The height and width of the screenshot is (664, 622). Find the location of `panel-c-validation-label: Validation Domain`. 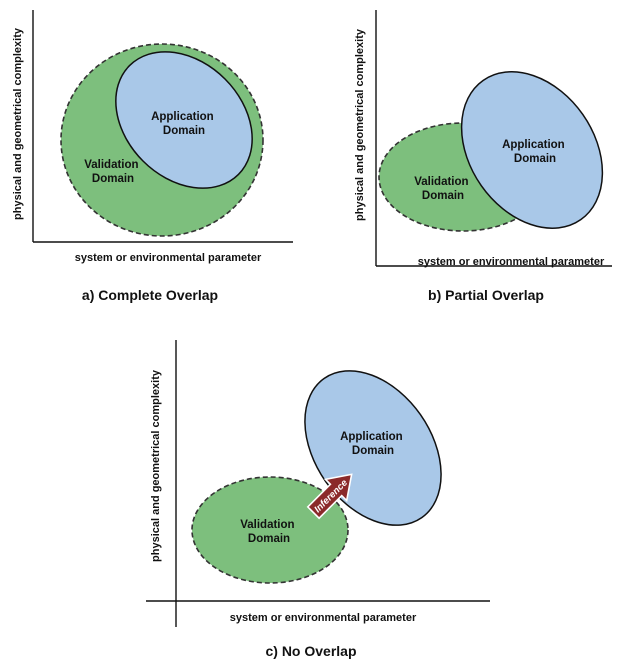

panel-c-validation-label: Validation Domain is located at coordinates (269, 532).